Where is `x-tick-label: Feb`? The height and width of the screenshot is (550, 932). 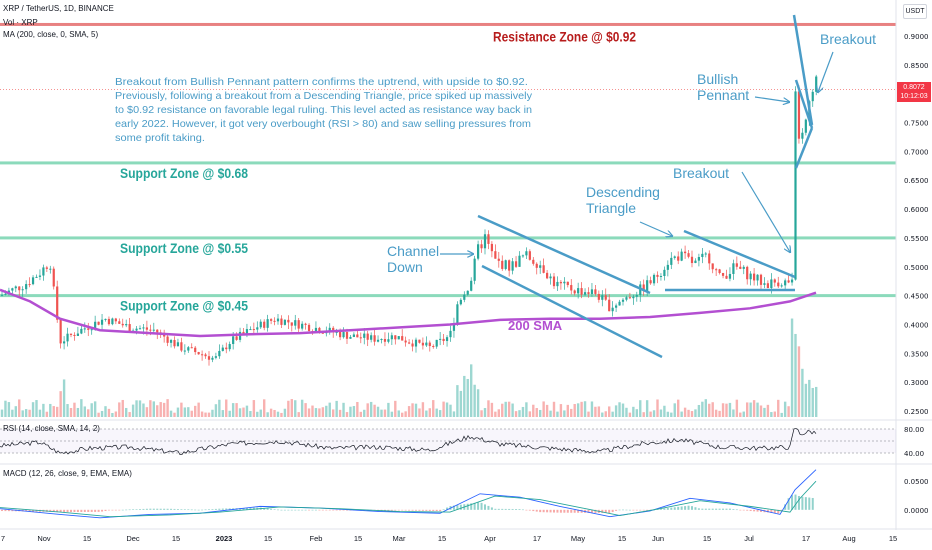 x-tick-label: Feb is located at coordinates (316, 538).